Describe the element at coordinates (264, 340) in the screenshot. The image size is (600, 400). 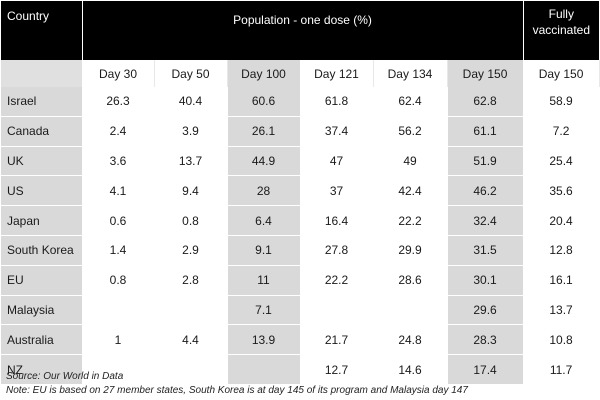
I see `value-cell: 13.9` at that location.